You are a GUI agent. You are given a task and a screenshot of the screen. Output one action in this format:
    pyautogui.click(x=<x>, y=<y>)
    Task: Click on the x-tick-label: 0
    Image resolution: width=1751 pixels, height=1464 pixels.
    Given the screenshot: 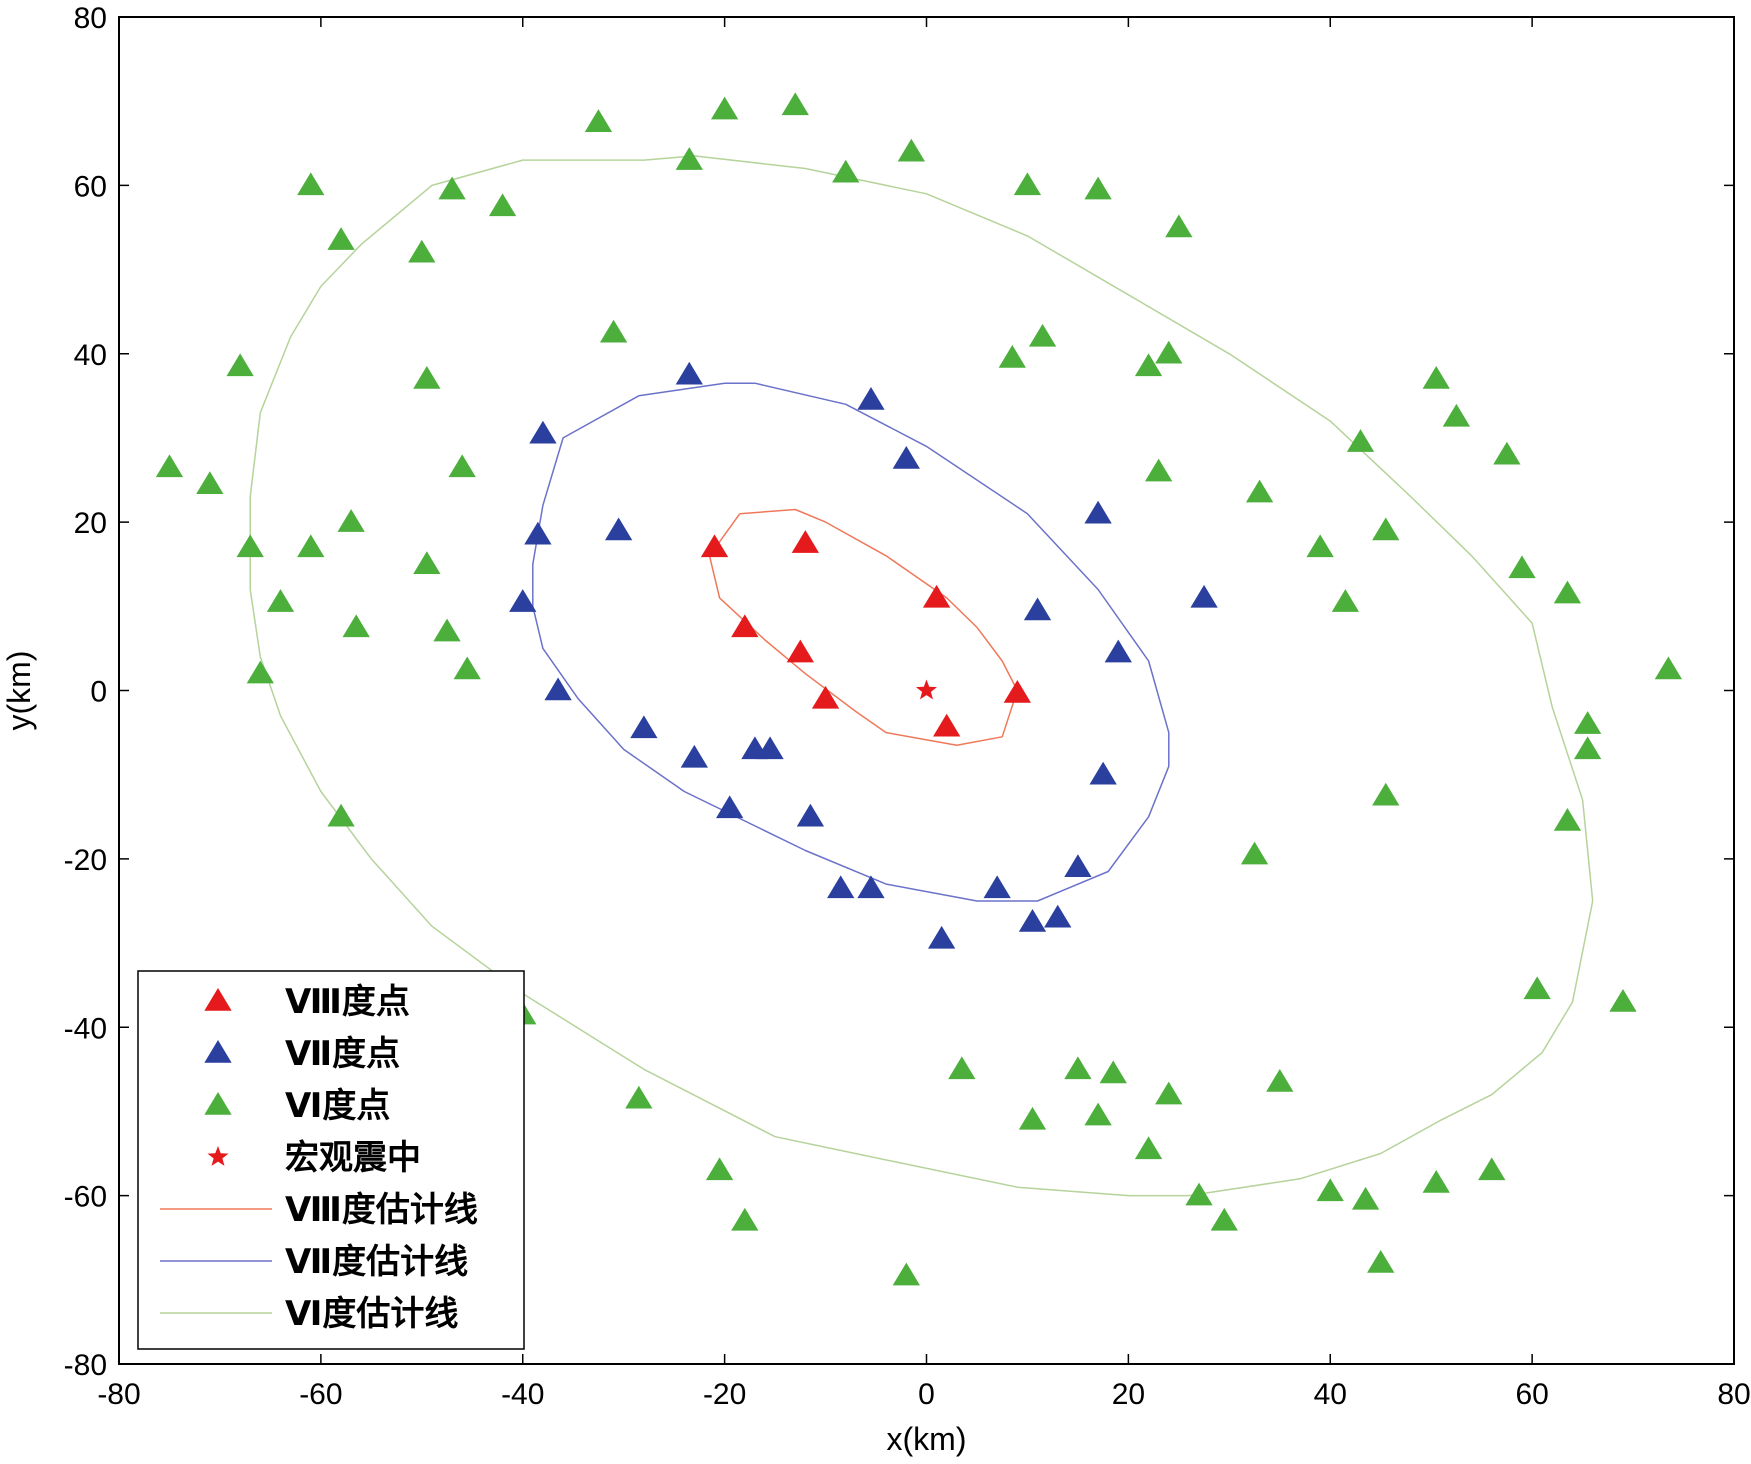 What is the action you would take?
    pyautogui.click(x=926, y=1394)
    